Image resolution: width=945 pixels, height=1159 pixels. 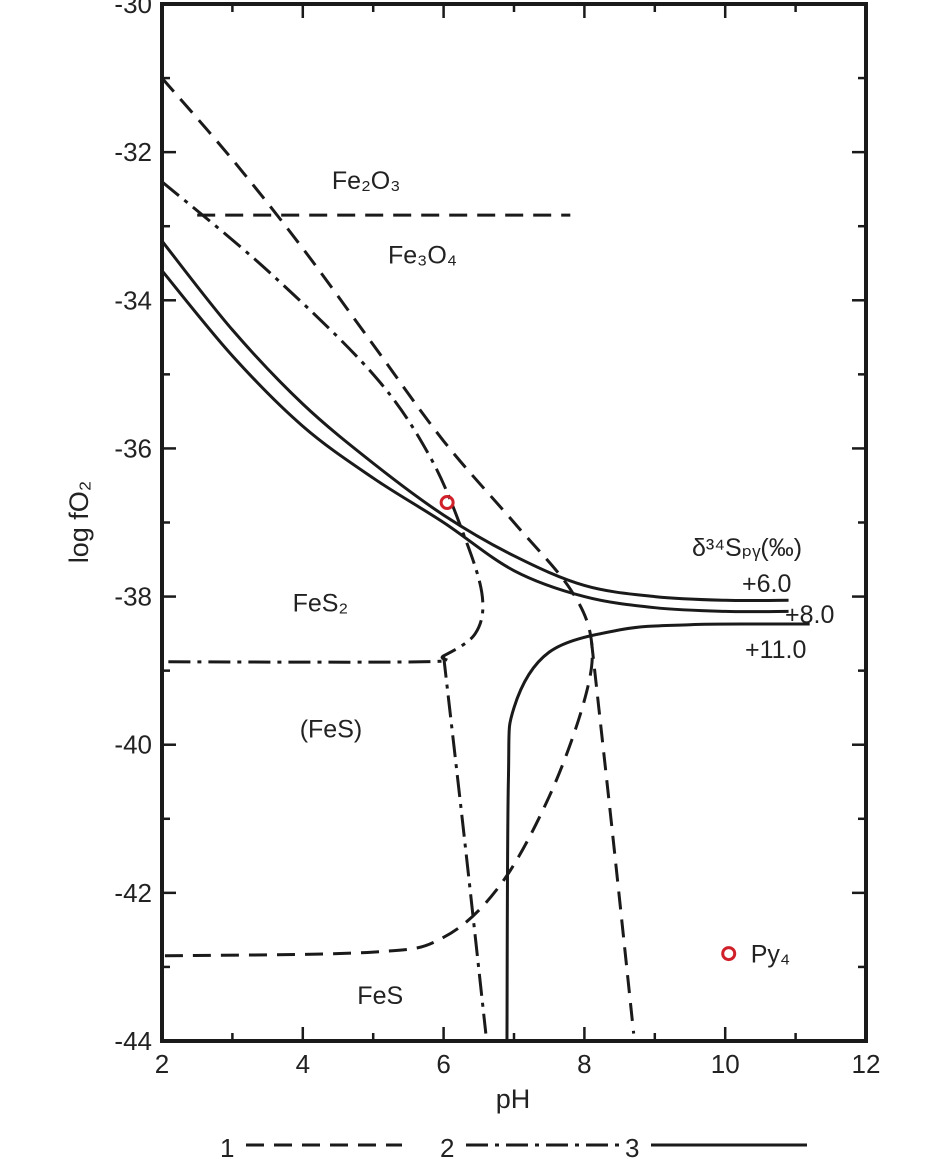 I want to click on x-axis-title: pH, so click(x=513, y=1099).